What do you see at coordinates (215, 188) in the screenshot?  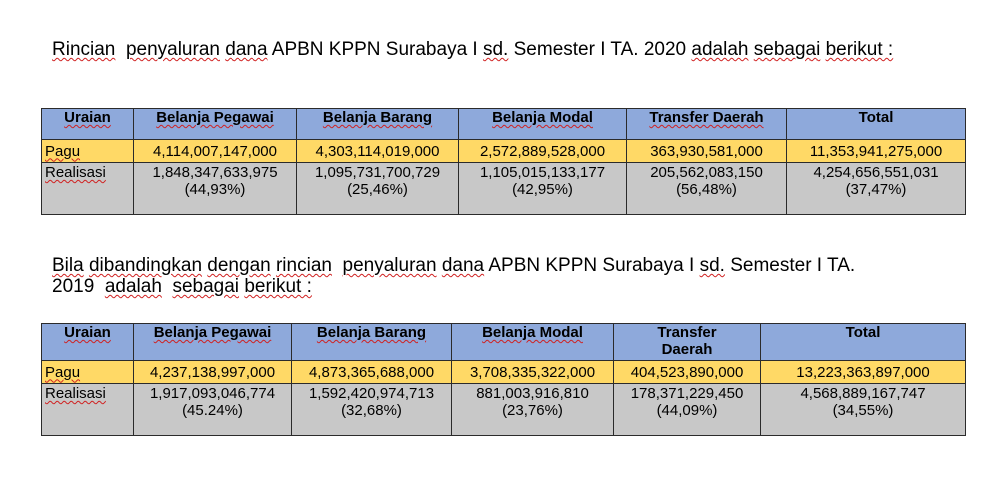 I see `cell-value: 1,848,347,633,975 (44,93%)` at bounding box center [215, 188].